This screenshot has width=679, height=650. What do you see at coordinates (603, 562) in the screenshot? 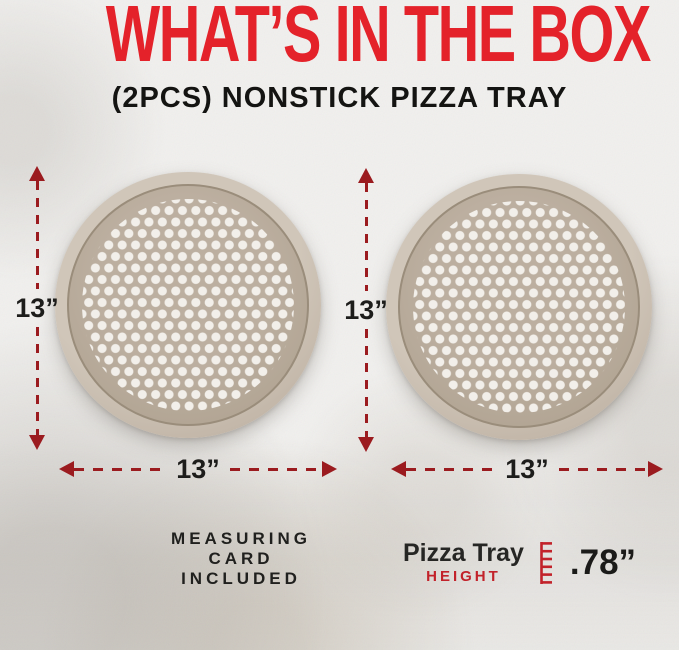
I see `tray-height-value: .78”` at bounding box center [603, 562].